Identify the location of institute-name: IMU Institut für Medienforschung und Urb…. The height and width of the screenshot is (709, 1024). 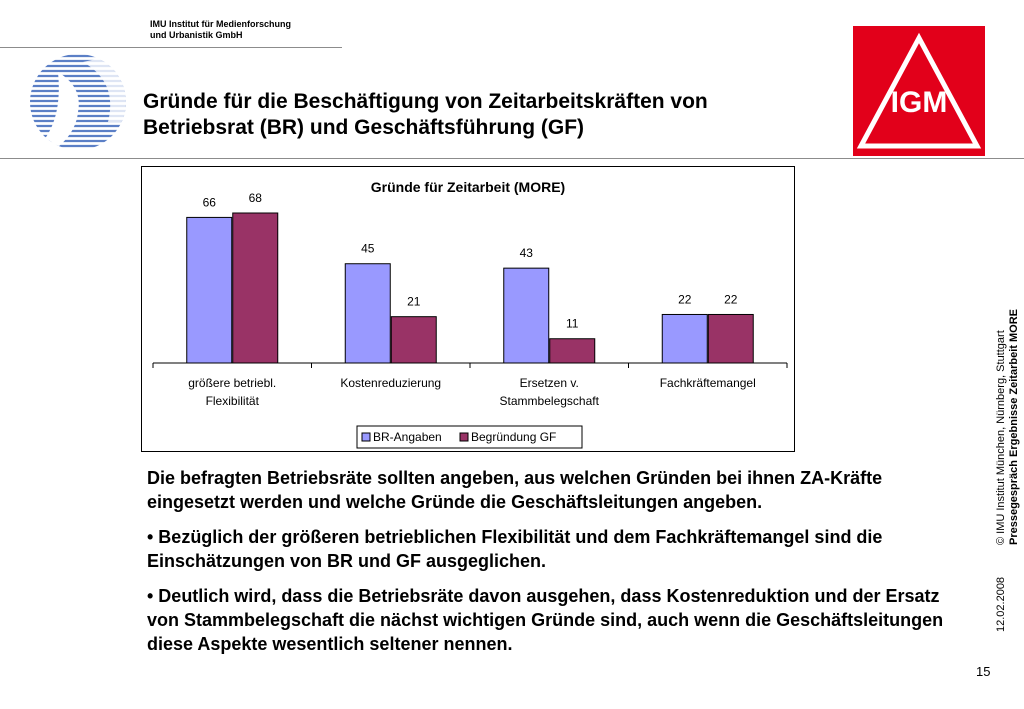
(220, 30).